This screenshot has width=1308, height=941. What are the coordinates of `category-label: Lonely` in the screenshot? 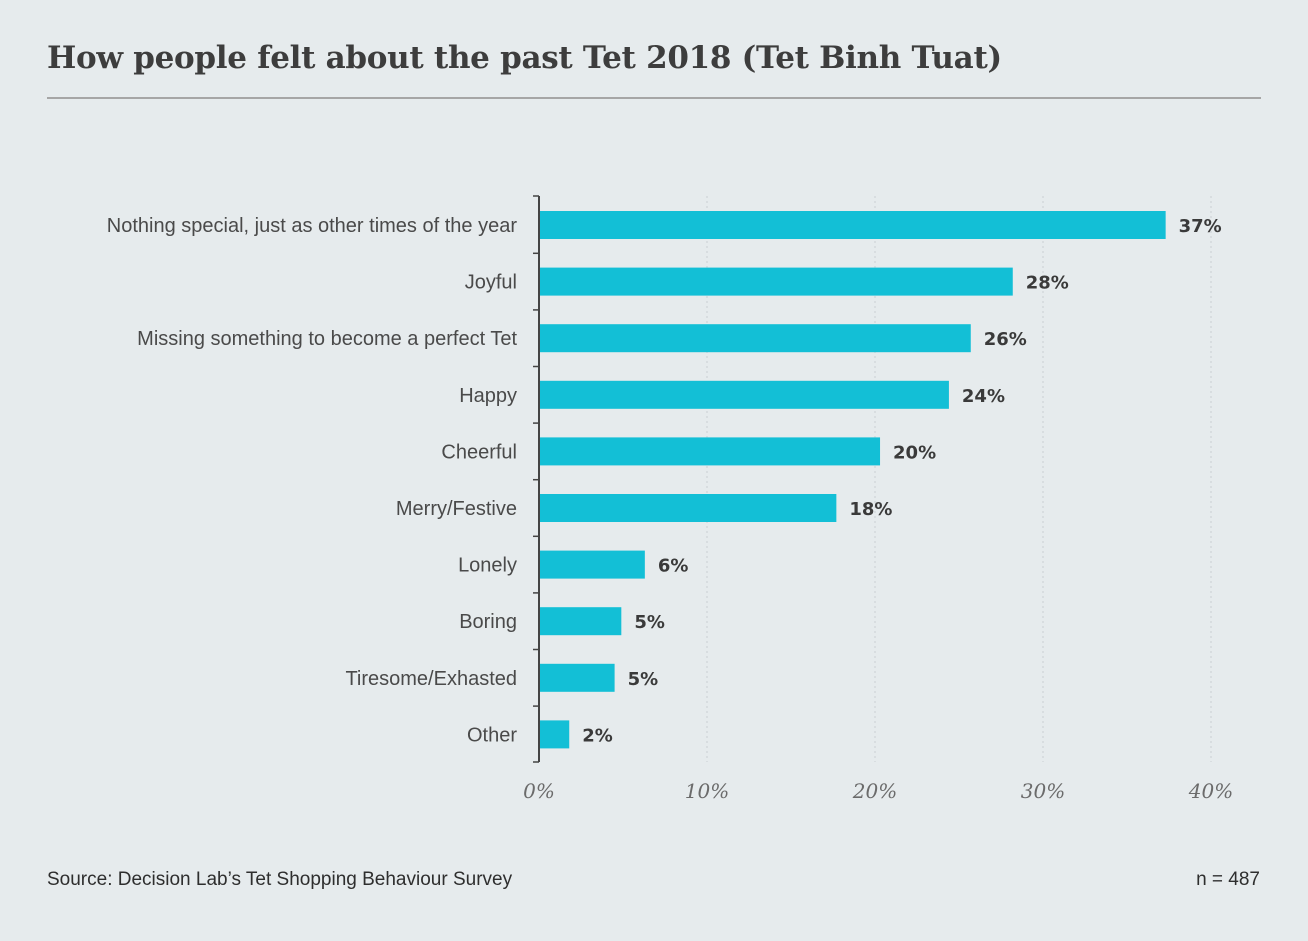 It's located at (487, 566).